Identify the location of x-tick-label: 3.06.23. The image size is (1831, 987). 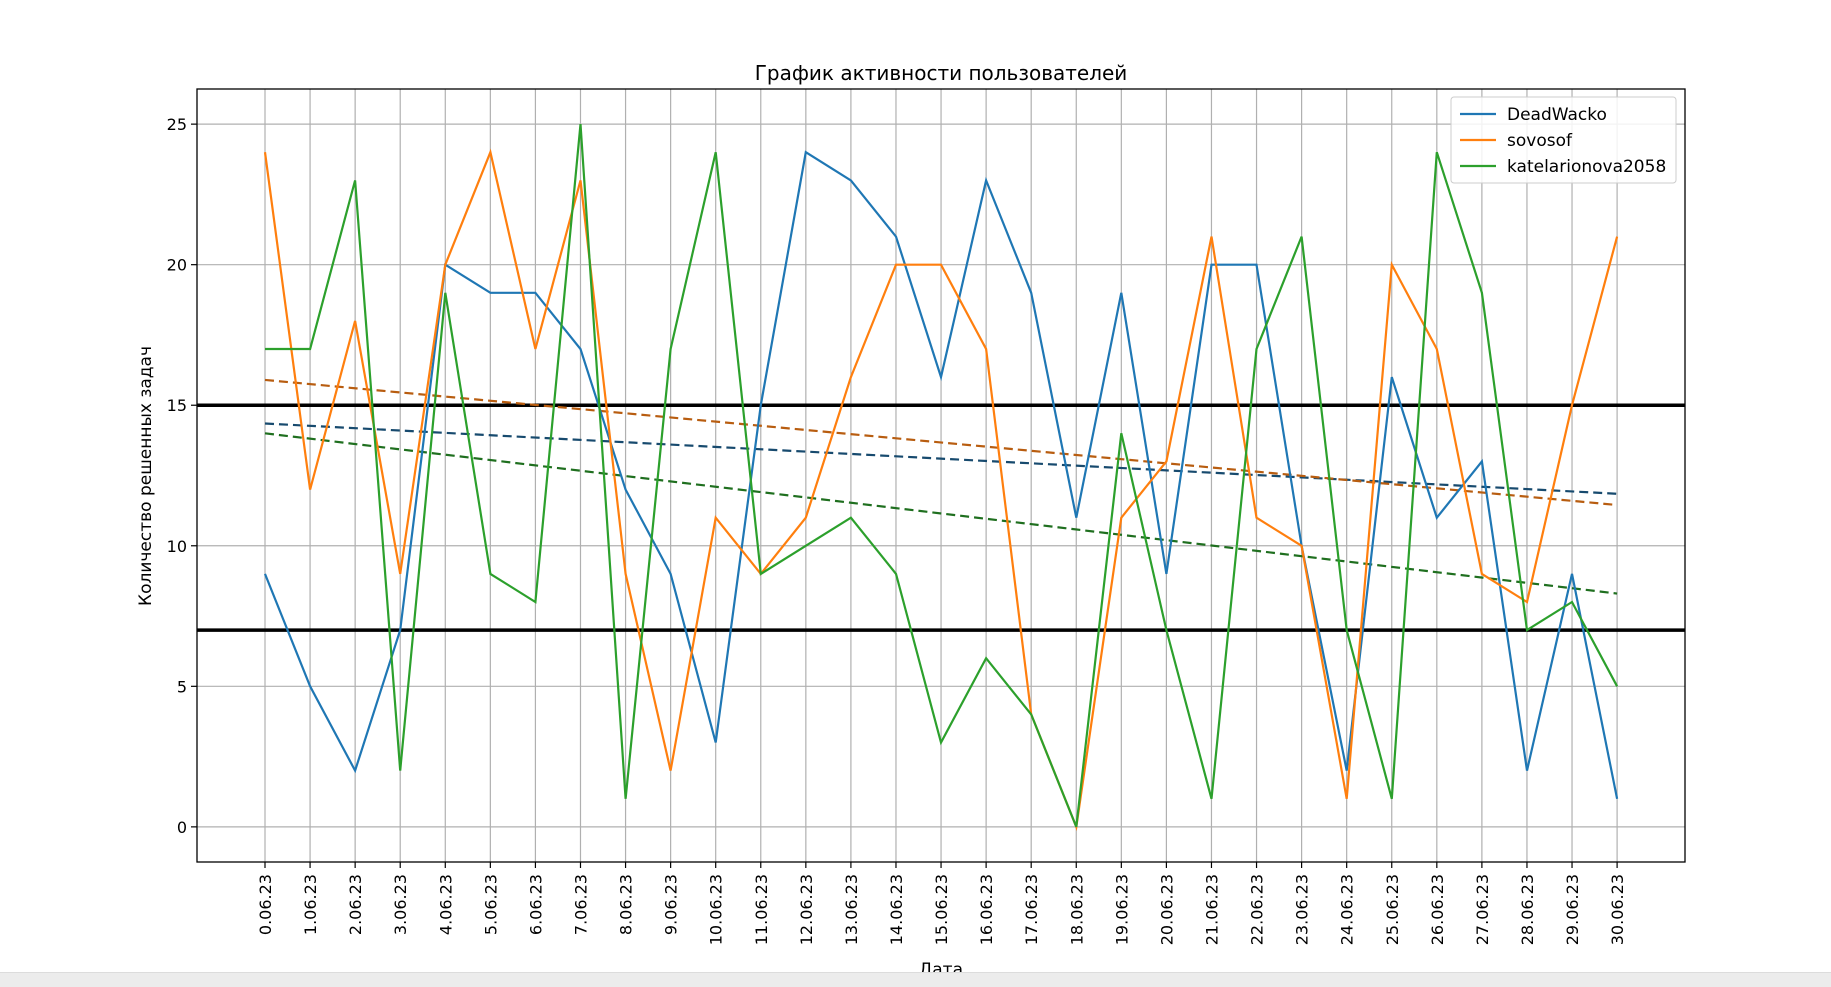
(400, 904).